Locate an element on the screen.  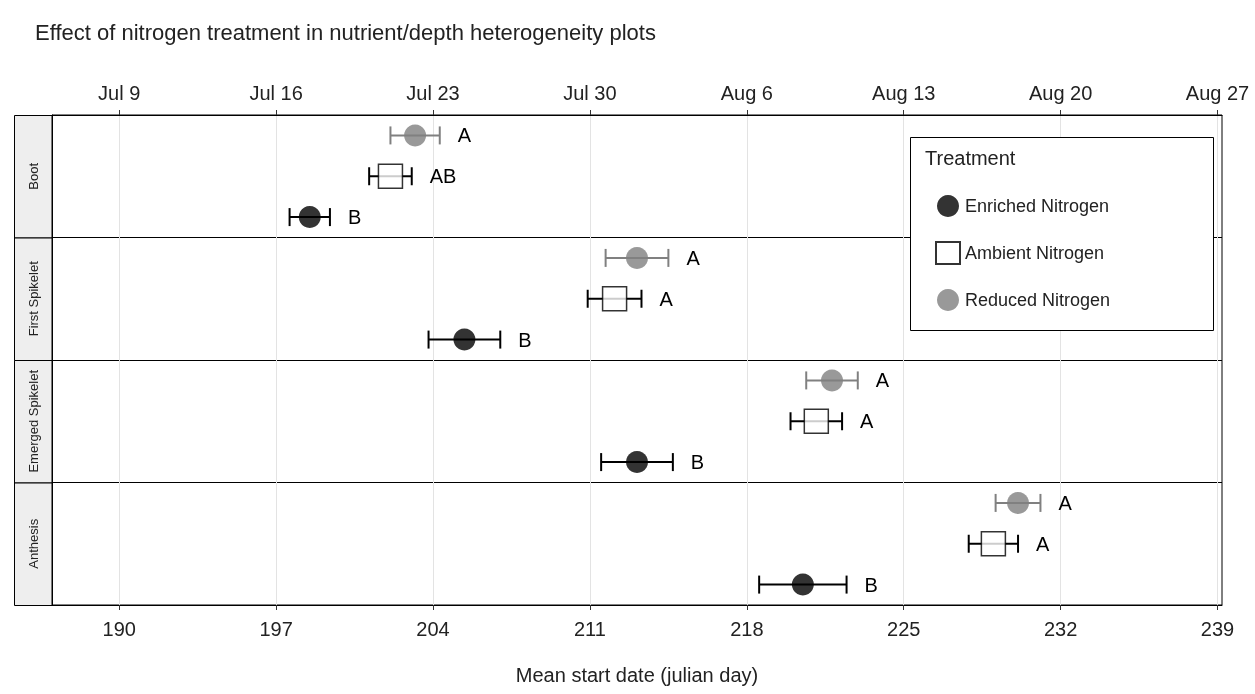
x2-tick-label: Jul 23 is located at coordinates (433, 93).